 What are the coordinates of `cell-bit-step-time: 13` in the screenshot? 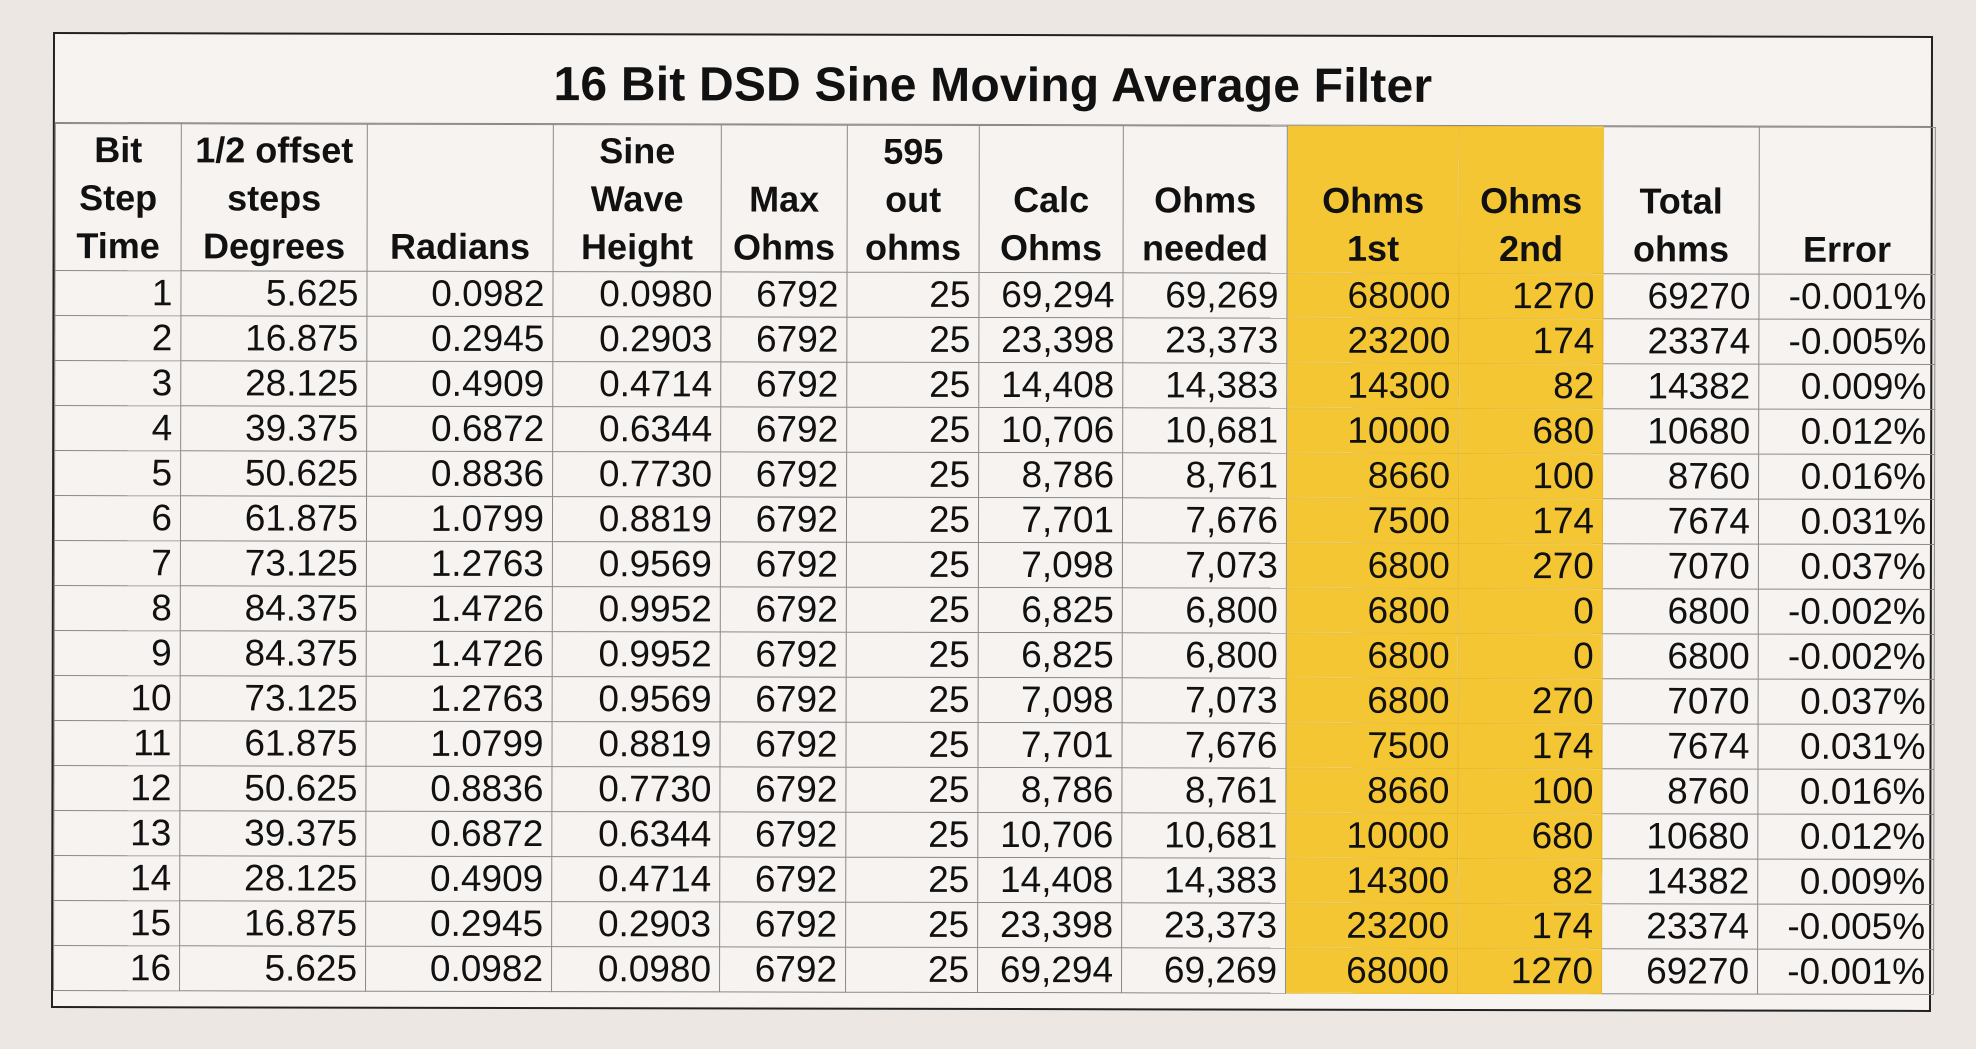 It's located at (116, 833).